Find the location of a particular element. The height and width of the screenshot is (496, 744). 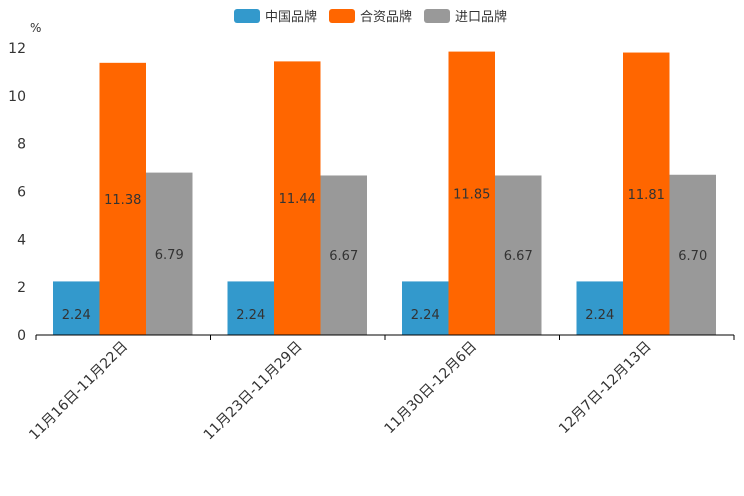

x-tick-label-1: 11月23日-11月29日 is located at coordinates (253, 391).